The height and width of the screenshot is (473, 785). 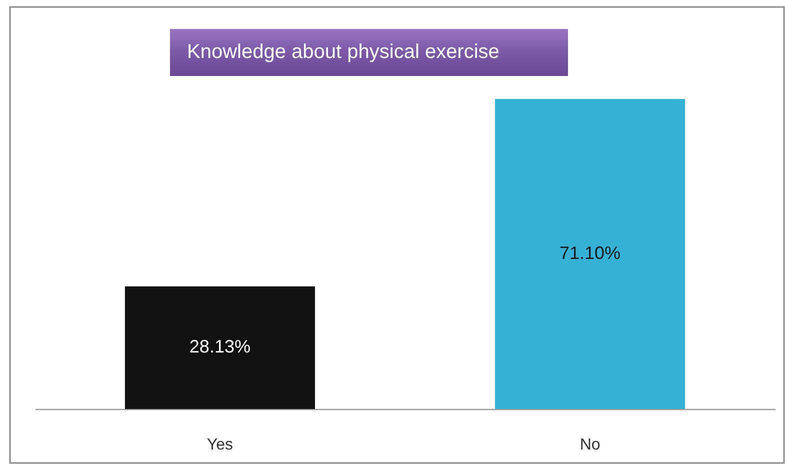 What do you see at coordinates (220, 445) in the screenshot?
I see `x-tick-label: Yes` at bounding box center [220, 445].